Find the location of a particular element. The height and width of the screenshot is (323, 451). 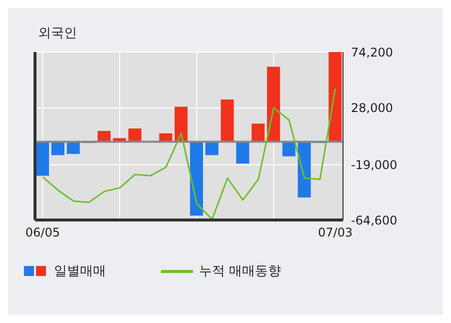

x-tick-label: 06/05 is located at coordinates (42, 233).